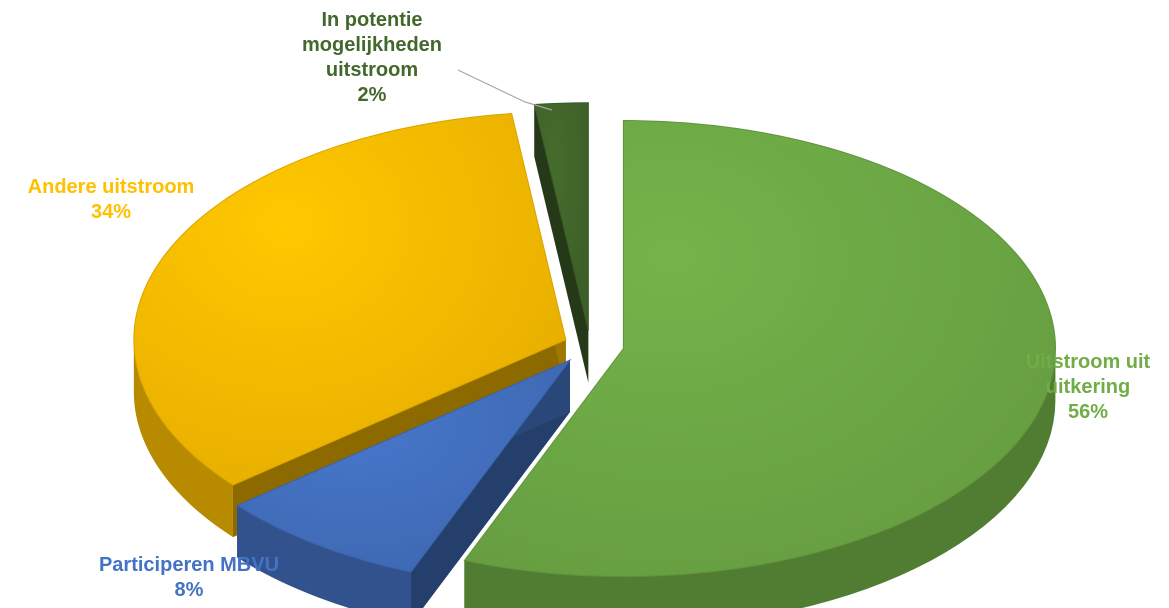 The image size is (1169, 608). Describe the element at coordinates (324, 556) in the screenshot. I see `slice-1-side` at that location.